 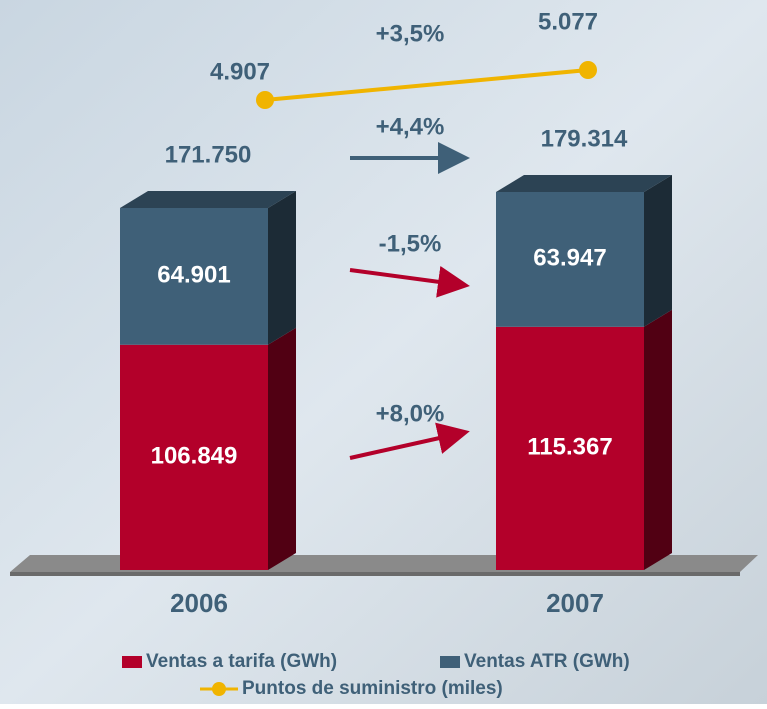 I want to click on annotation: +8,0%, so click(x=410, y=413).